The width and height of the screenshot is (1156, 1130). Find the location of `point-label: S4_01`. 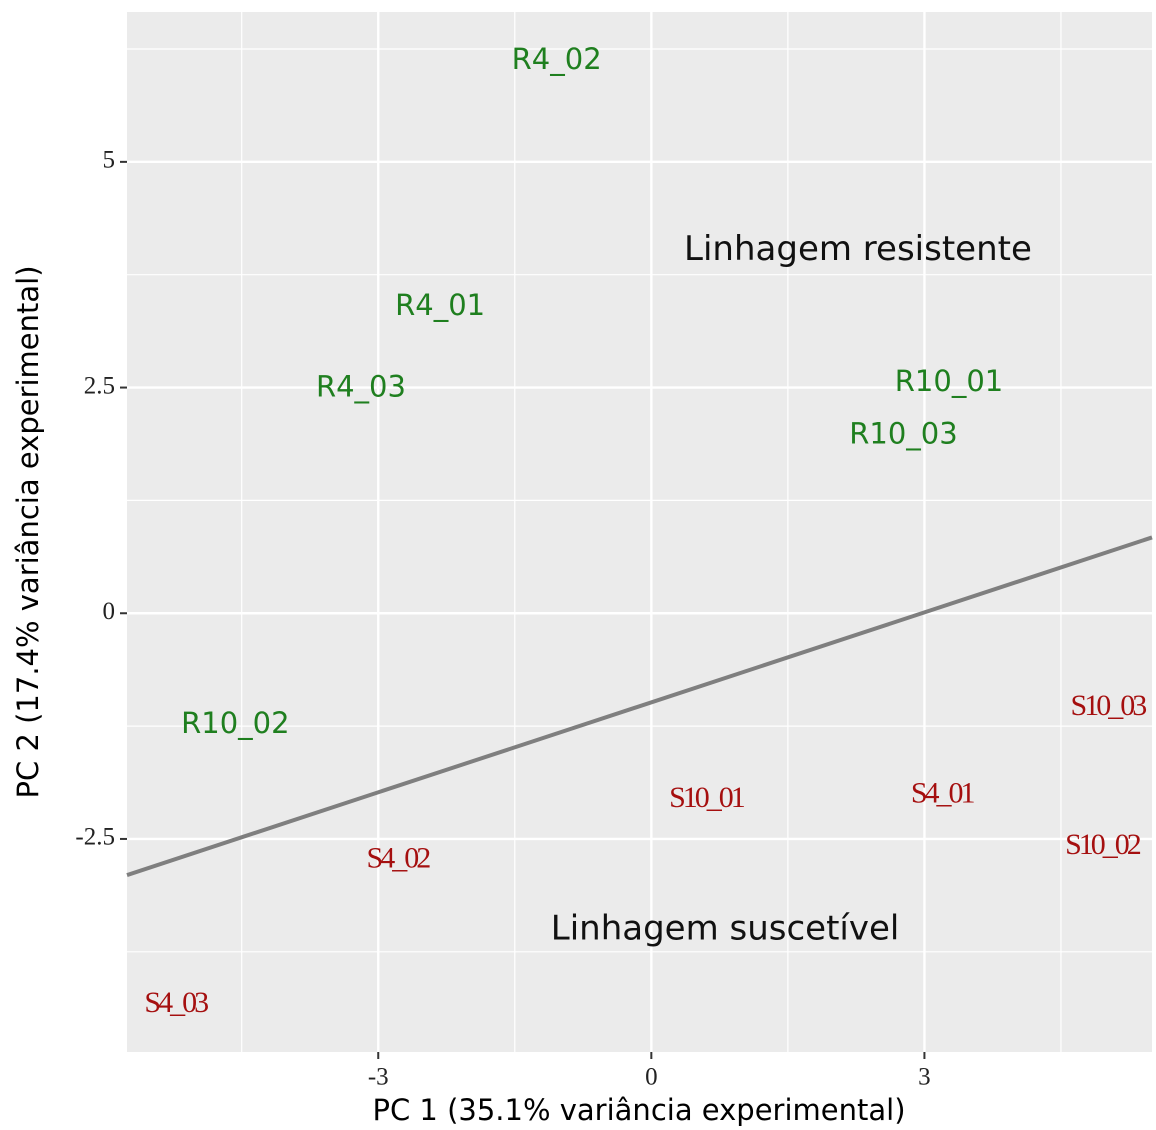

point-label: S4_01 is located at coordinates (943, 793).